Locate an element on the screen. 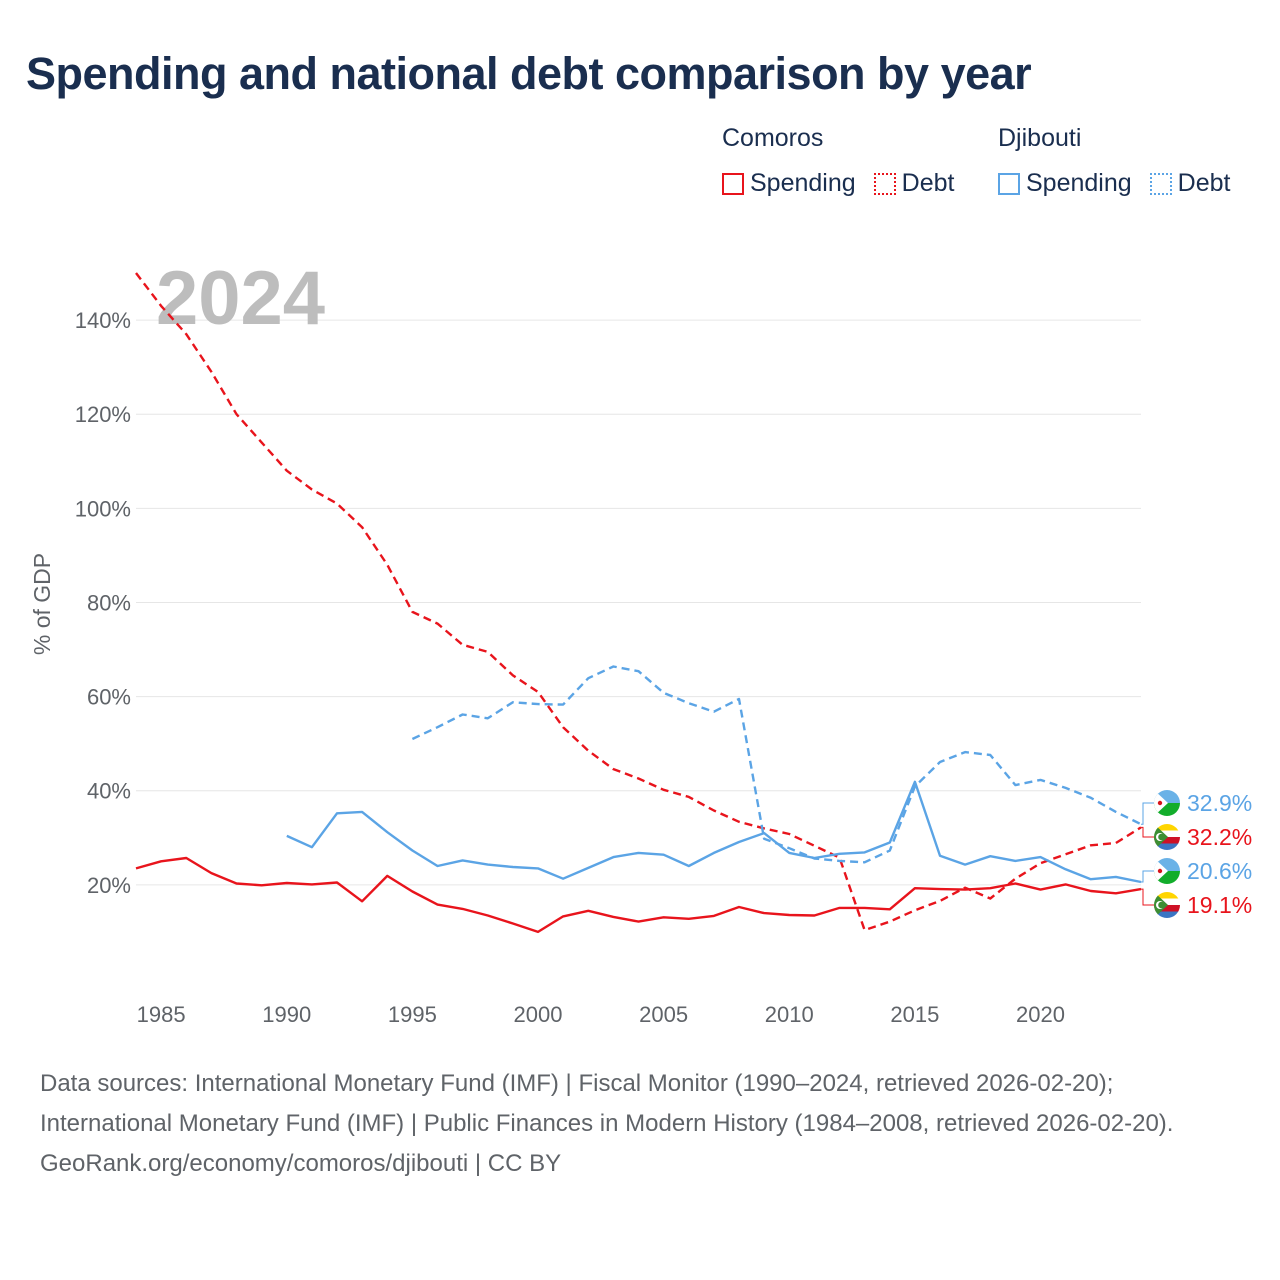 The width and height of the screenshot is (1280, 1280). x-tick-label: 1985 is located at coordinates (161, 1014).